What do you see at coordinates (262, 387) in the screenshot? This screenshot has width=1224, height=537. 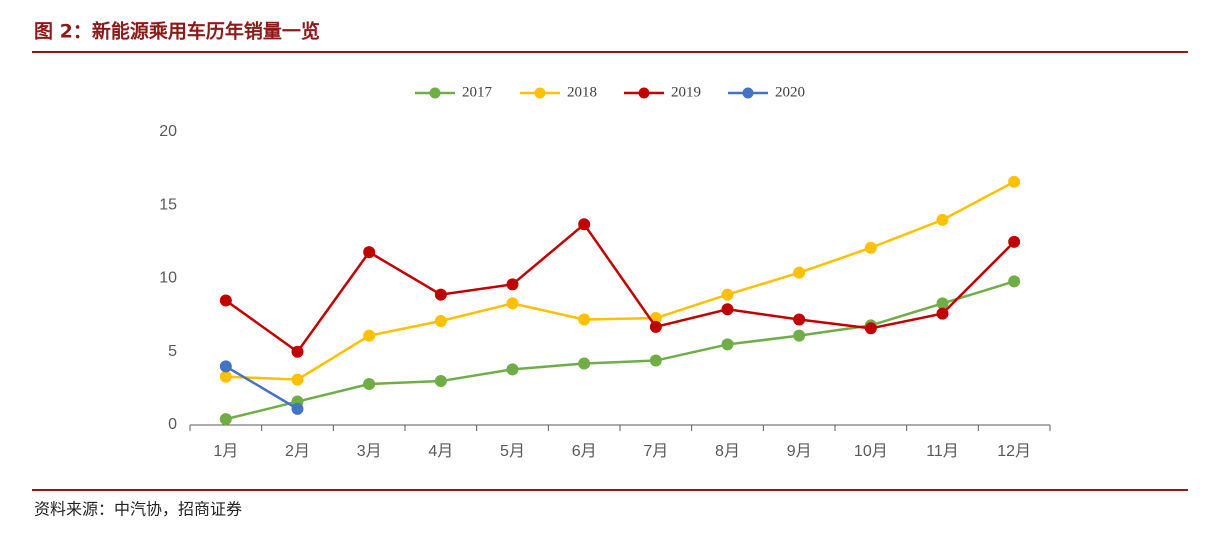 I see `series-line` at bounding box center [262, 387].